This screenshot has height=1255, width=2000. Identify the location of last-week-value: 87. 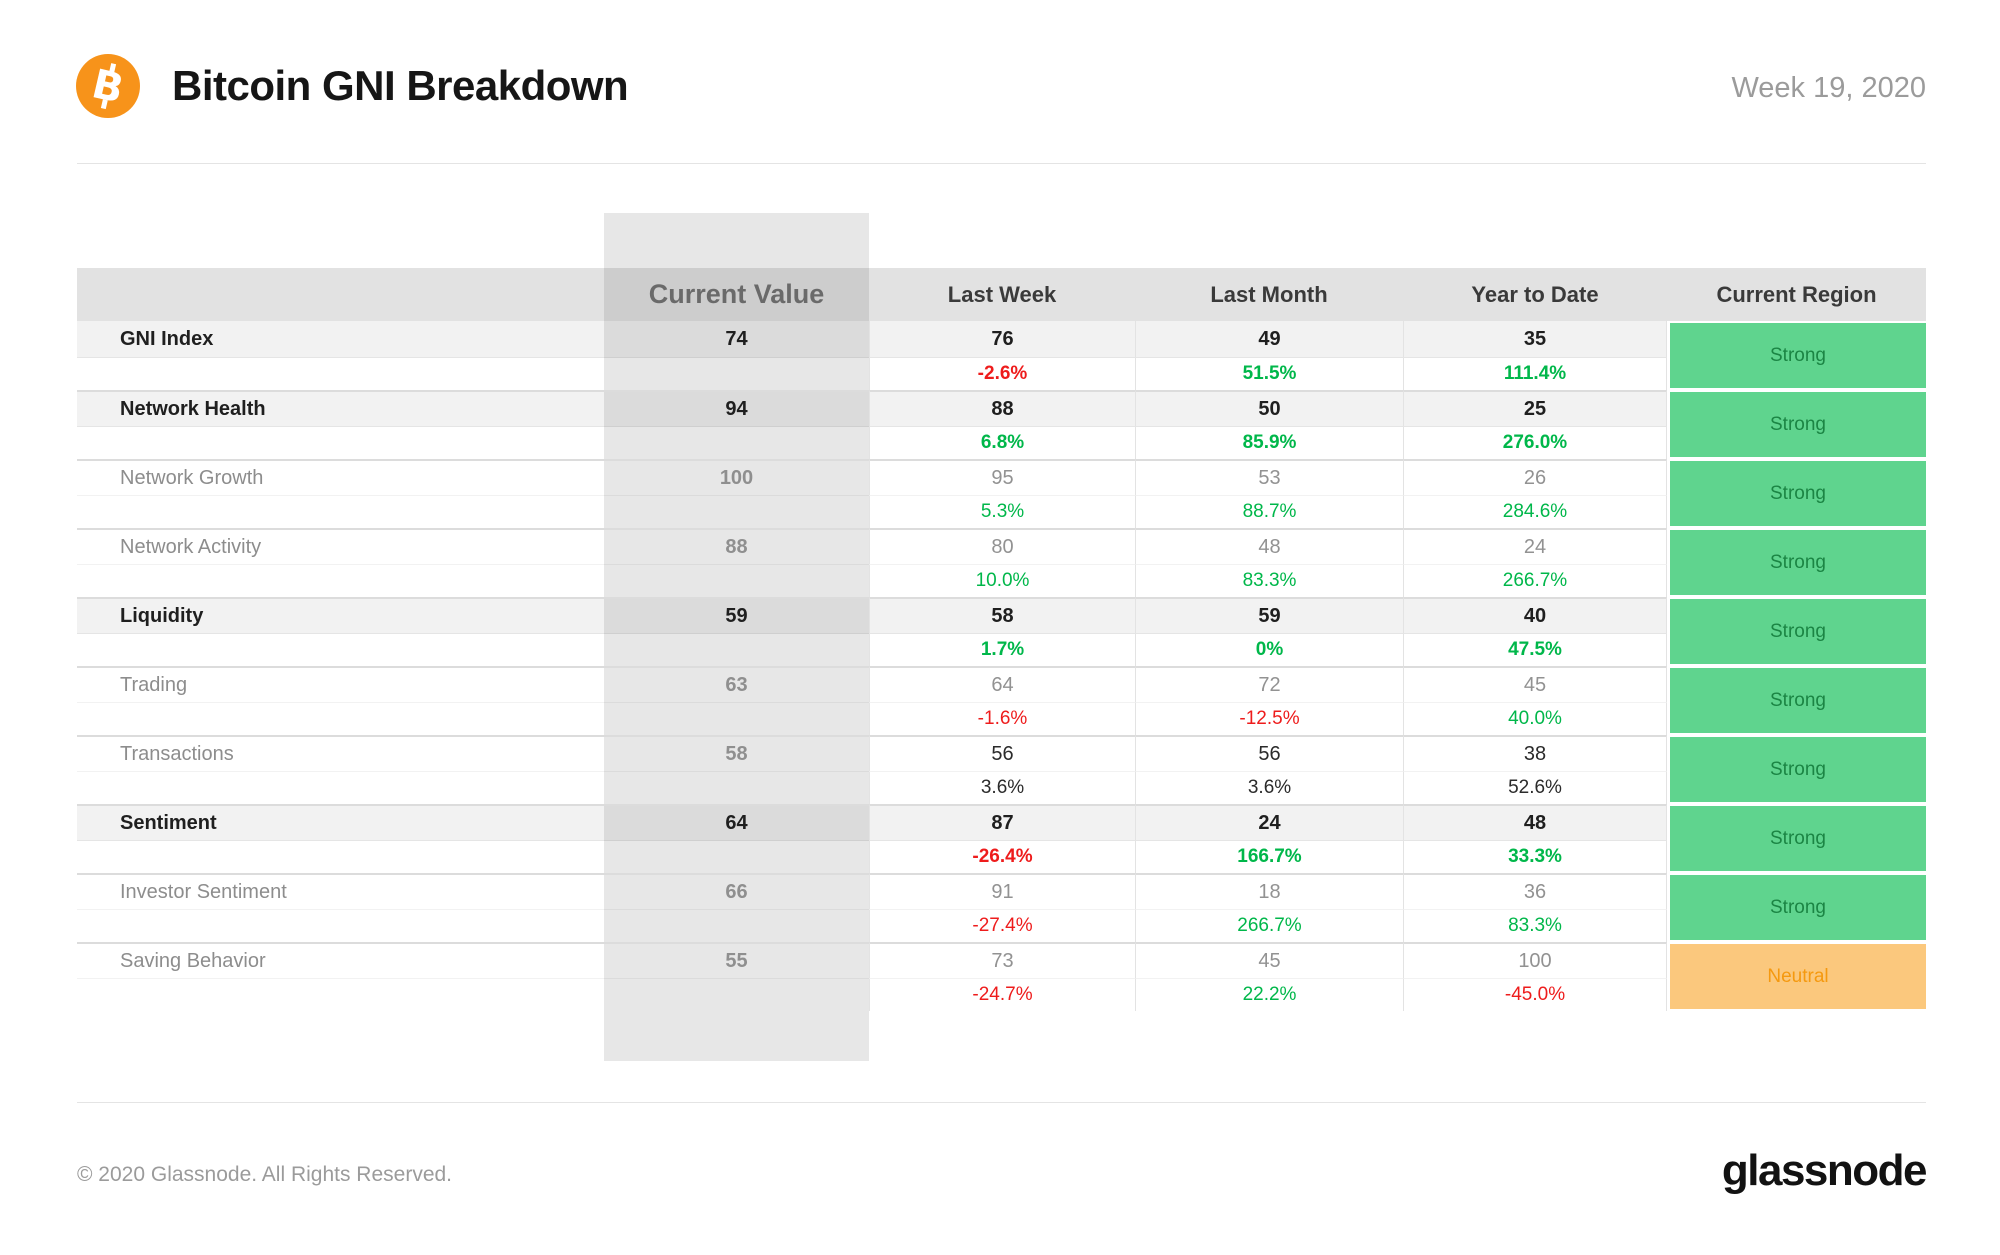
(1002, 822).